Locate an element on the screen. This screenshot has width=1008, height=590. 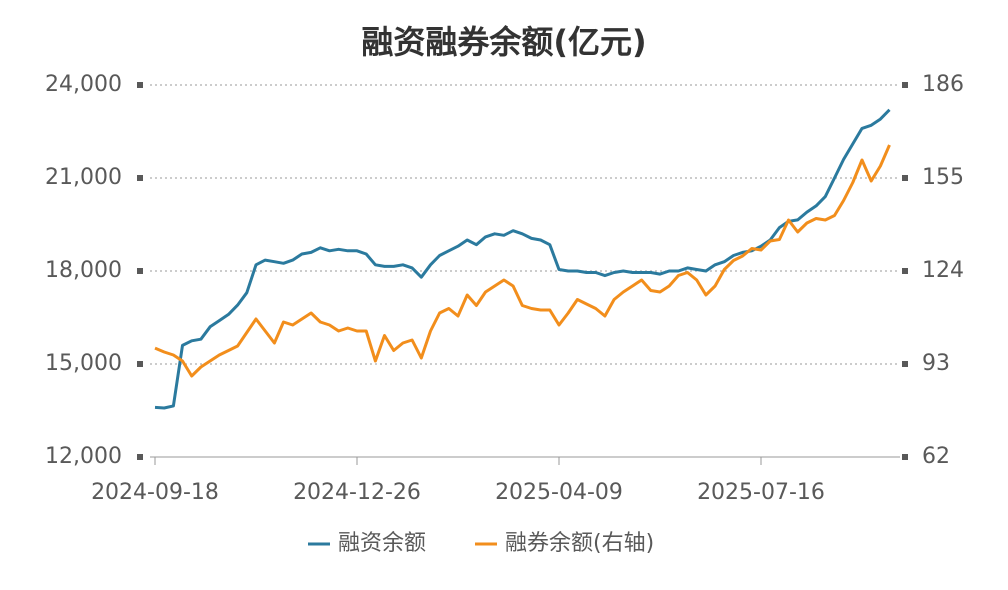
y-tick-label: 18,000 is located at coordinates (83, 270).